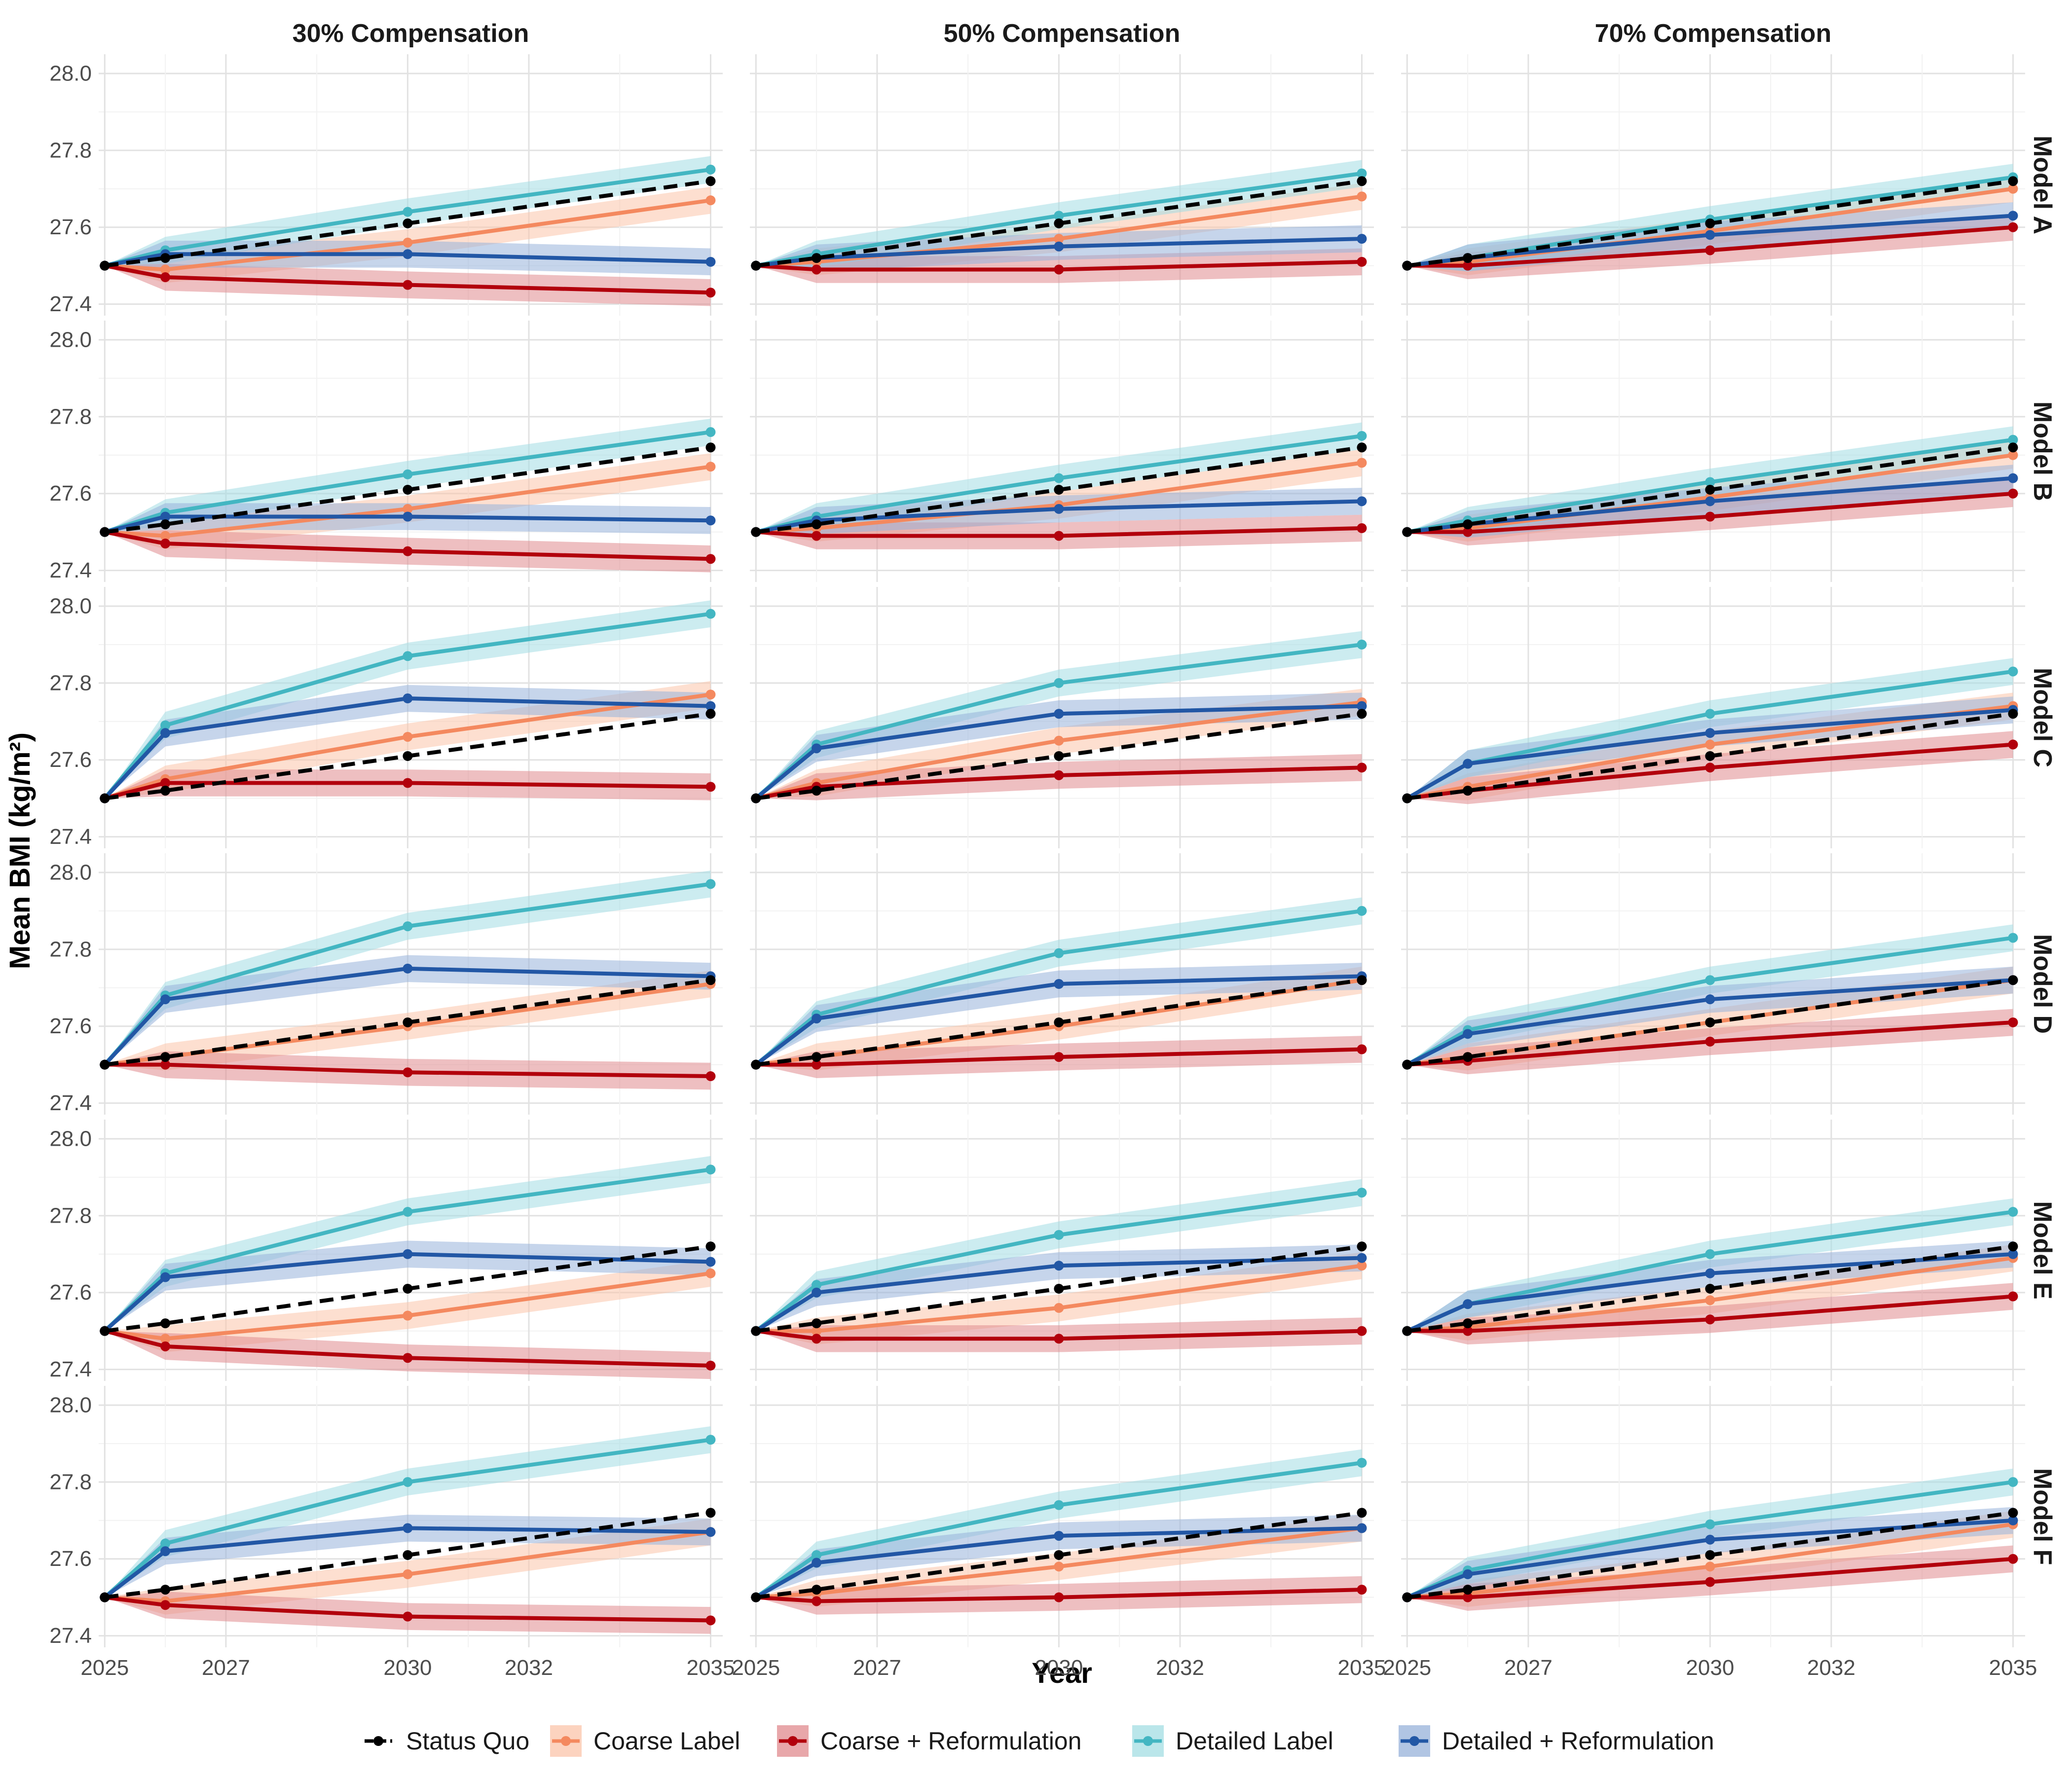  I want to click on row-strip-model-f: Model F, so click(2043, 1517).